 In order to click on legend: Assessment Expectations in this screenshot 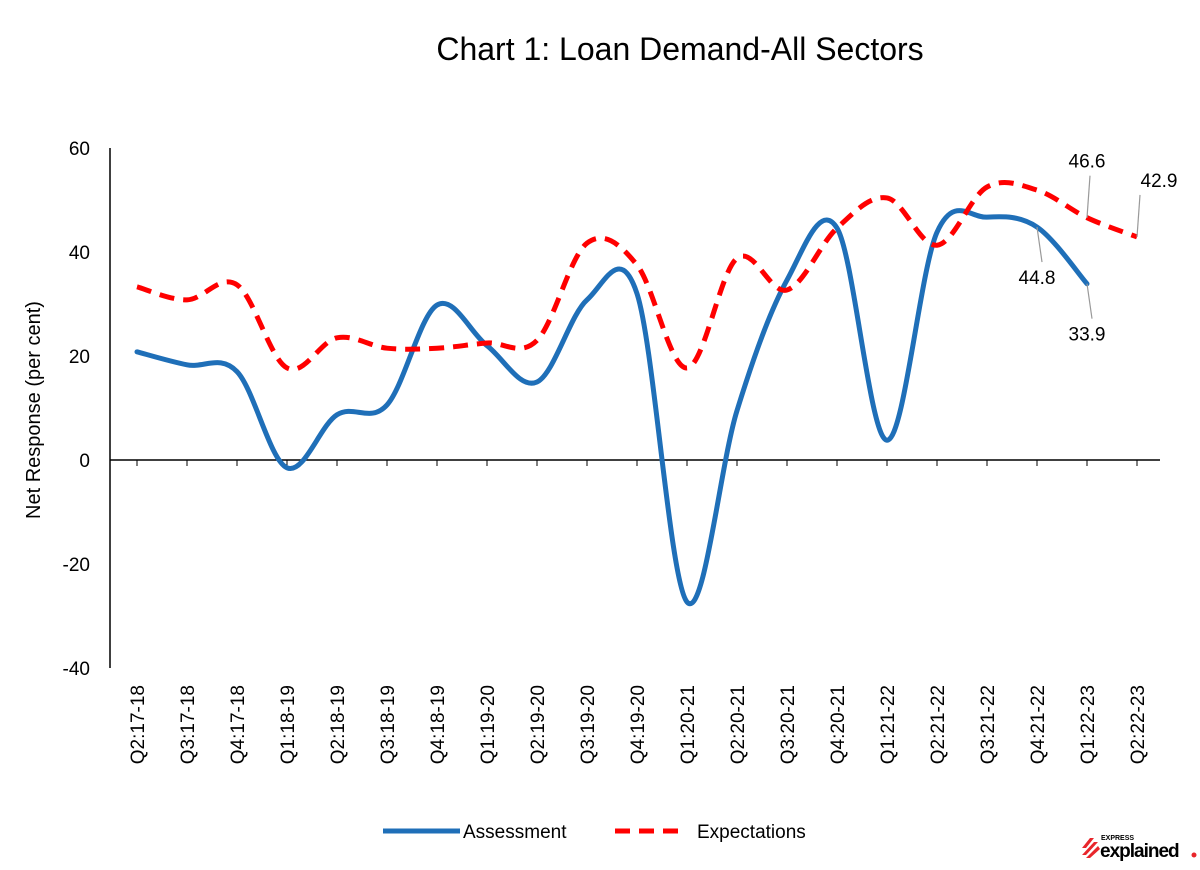, I will do `click(594, 832)`.